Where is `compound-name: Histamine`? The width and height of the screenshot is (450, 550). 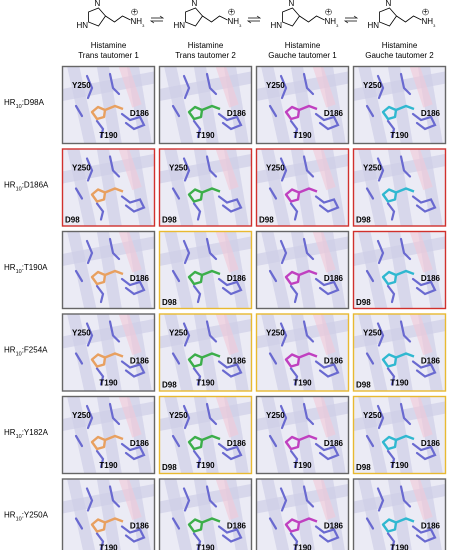 compound-name: Histamine is located at coordinates (206, 45).